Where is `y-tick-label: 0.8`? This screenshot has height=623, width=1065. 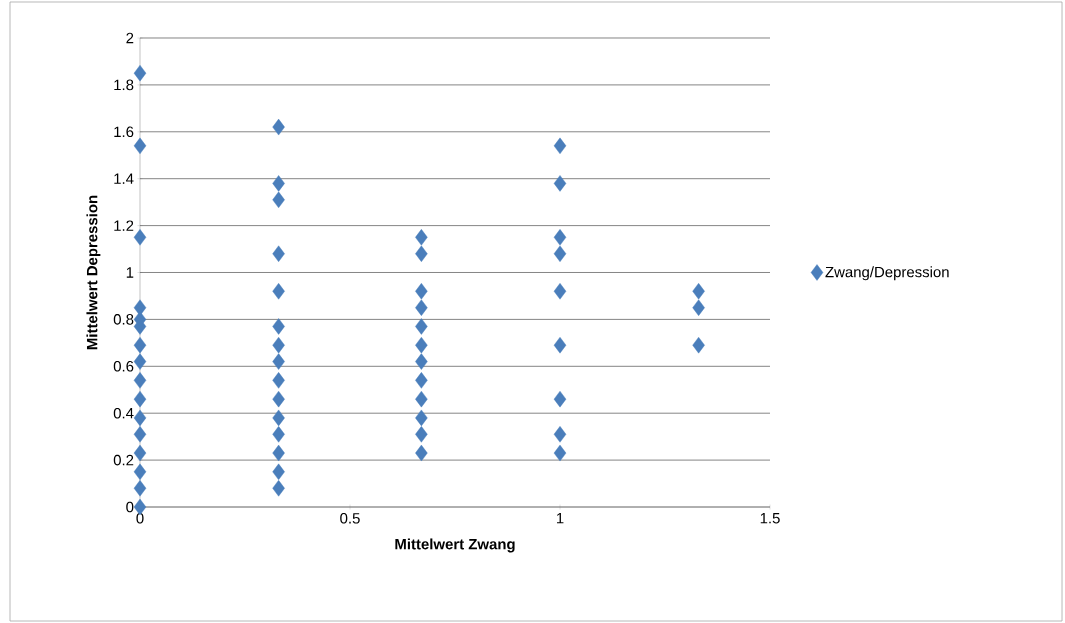 y-tick-label: 0.8 is located at coordinates (123, 319).